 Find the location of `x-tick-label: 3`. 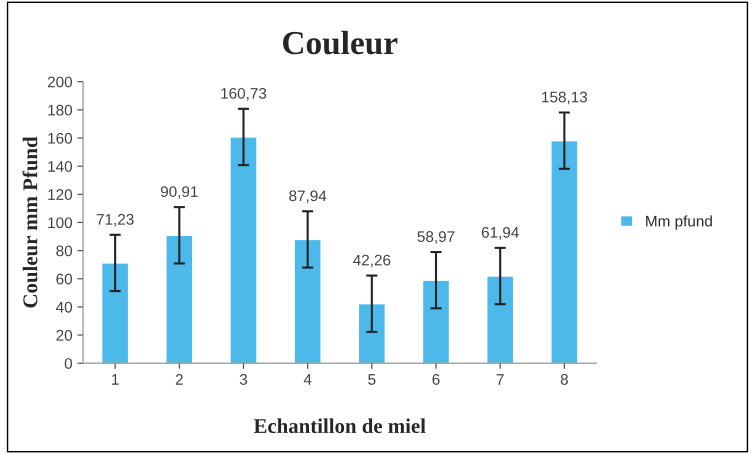

x-tick-label: 3 is located at coordinates (244, 379).